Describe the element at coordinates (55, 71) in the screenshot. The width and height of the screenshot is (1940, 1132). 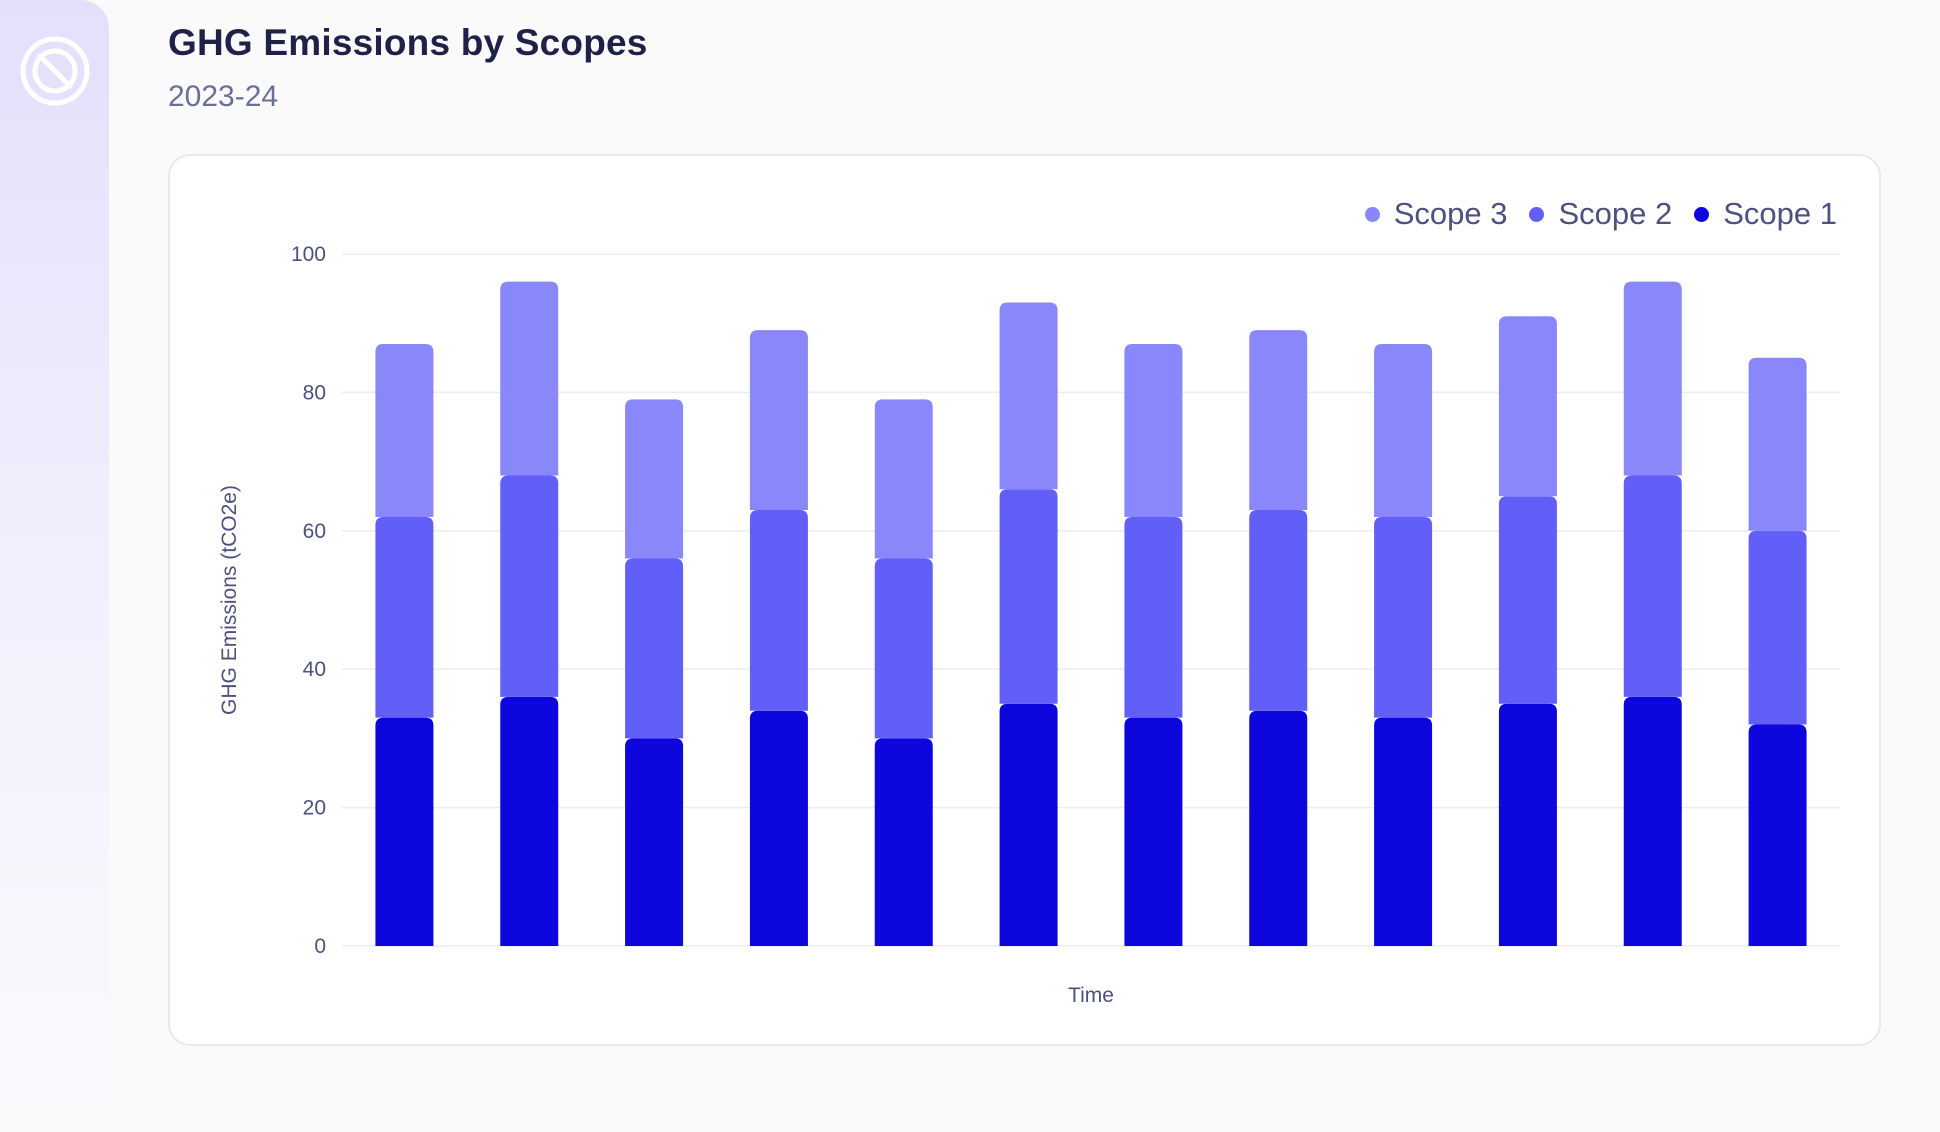
I see `brand-logo-icon` at that location.